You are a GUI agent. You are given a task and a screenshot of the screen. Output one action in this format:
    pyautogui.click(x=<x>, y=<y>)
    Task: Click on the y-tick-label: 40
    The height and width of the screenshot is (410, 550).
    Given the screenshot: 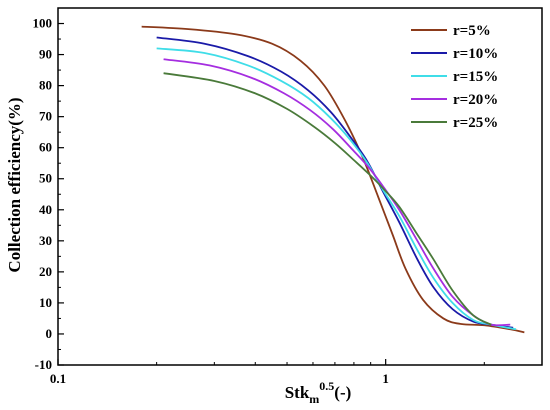 What is the action you would take?
    pyautogui.click(x=45, y=209)
    